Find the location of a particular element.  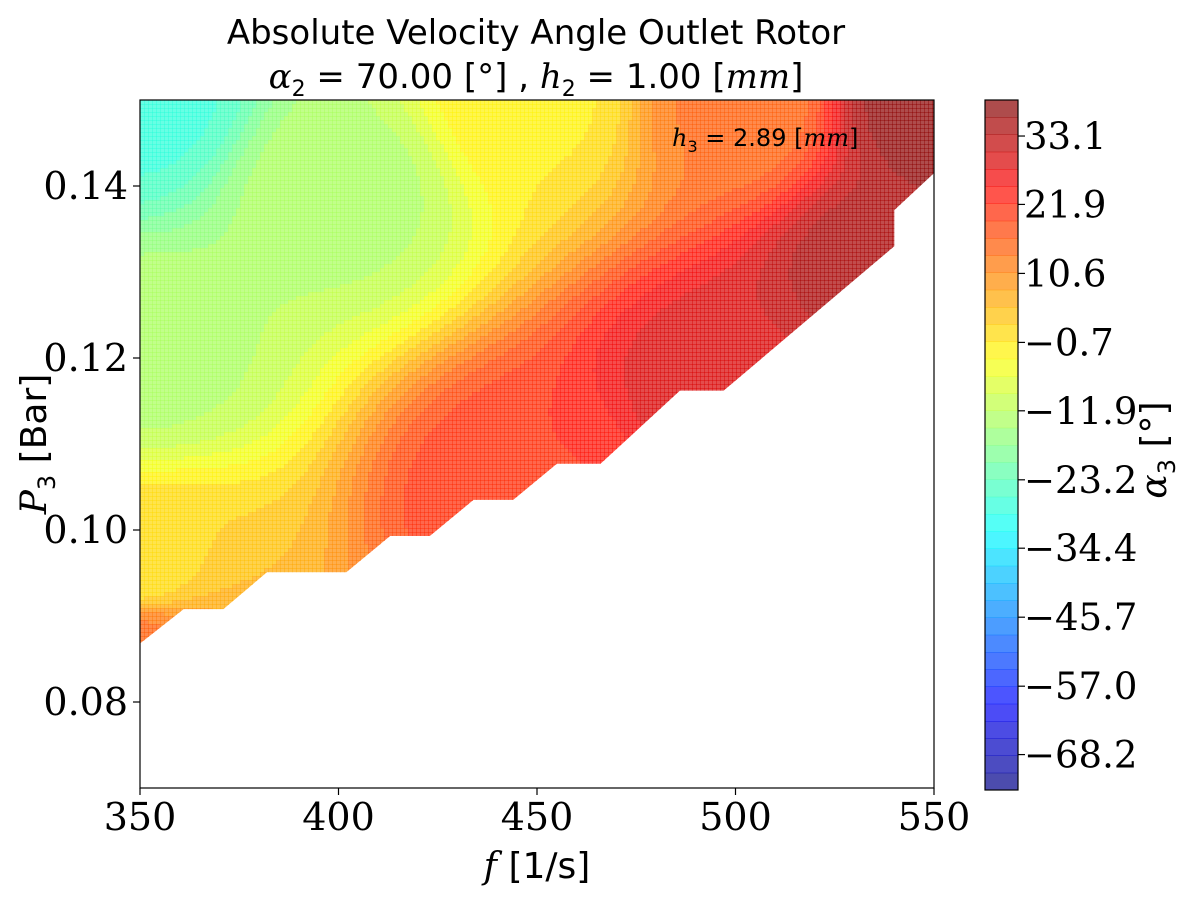

colorbar-label: α3 [°] is located at coordinates (1157, 449).